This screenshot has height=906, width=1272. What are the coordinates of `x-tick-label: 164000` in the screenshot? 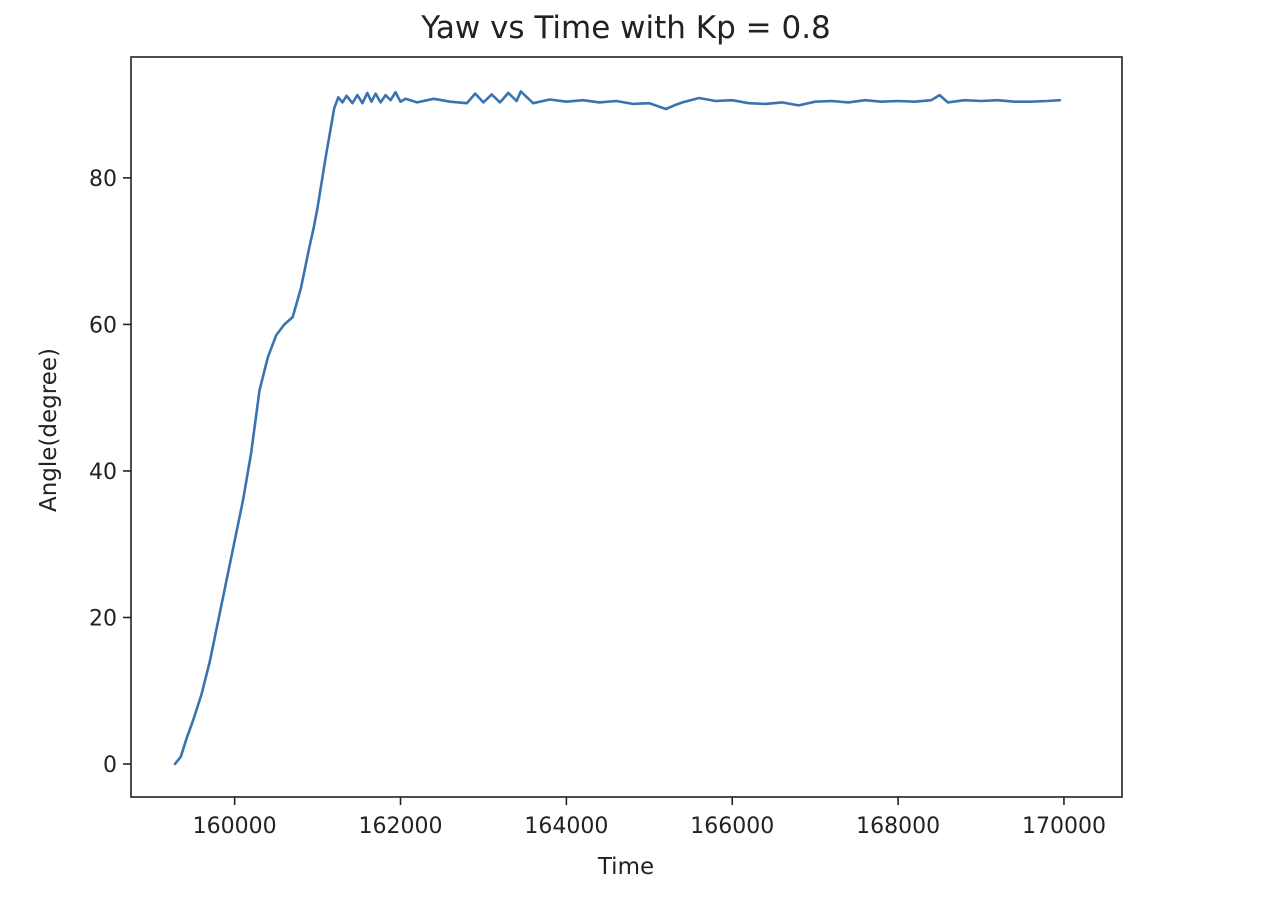 It's located at (566, 826).